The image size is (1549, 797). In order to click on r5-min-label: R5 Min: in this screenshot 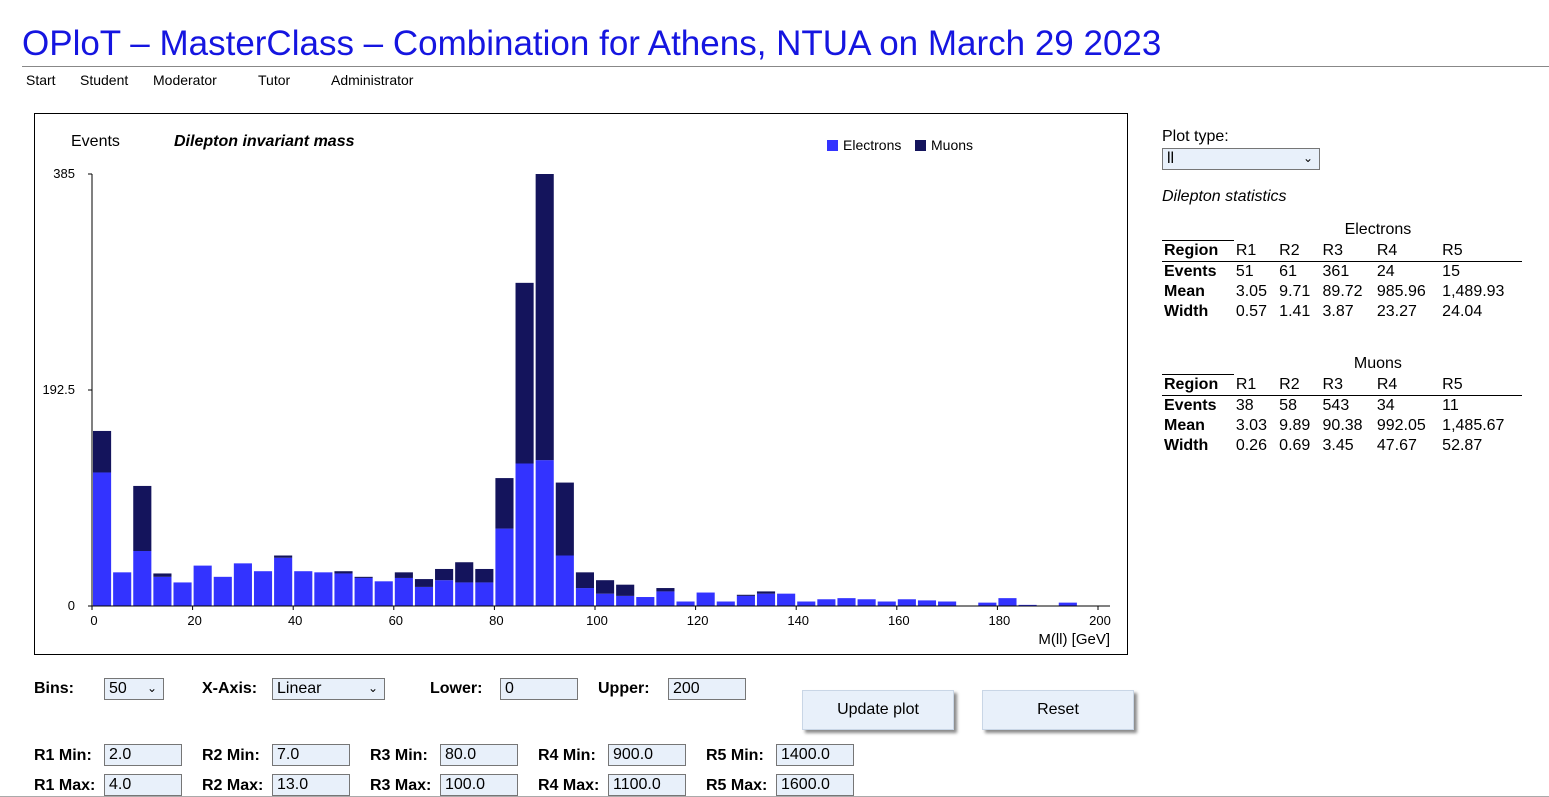, I will do `click(735, 755)`.